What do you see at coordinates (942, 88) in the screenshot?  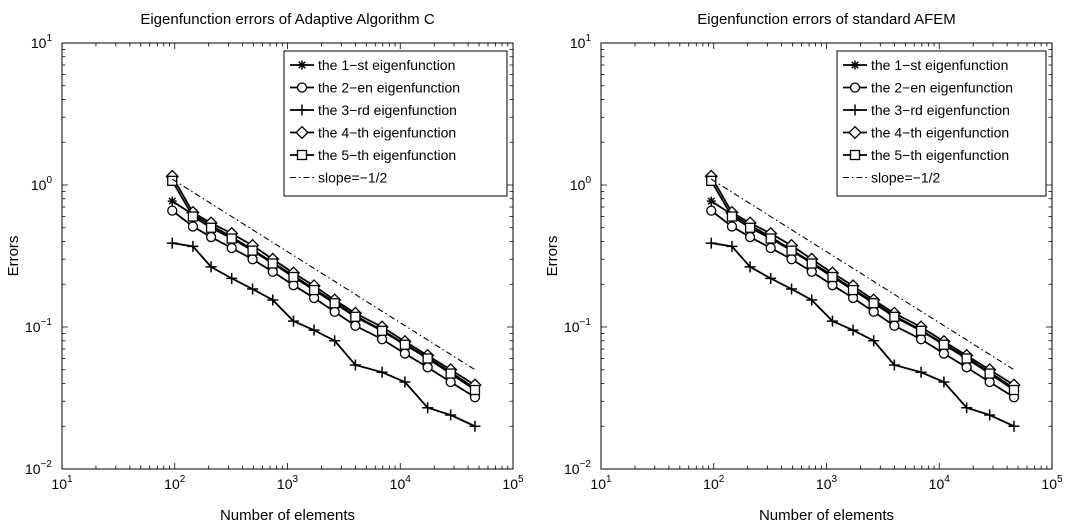 I see `legend-label-2: the 2−en eigenfunction` at bounding box center [942, 88].